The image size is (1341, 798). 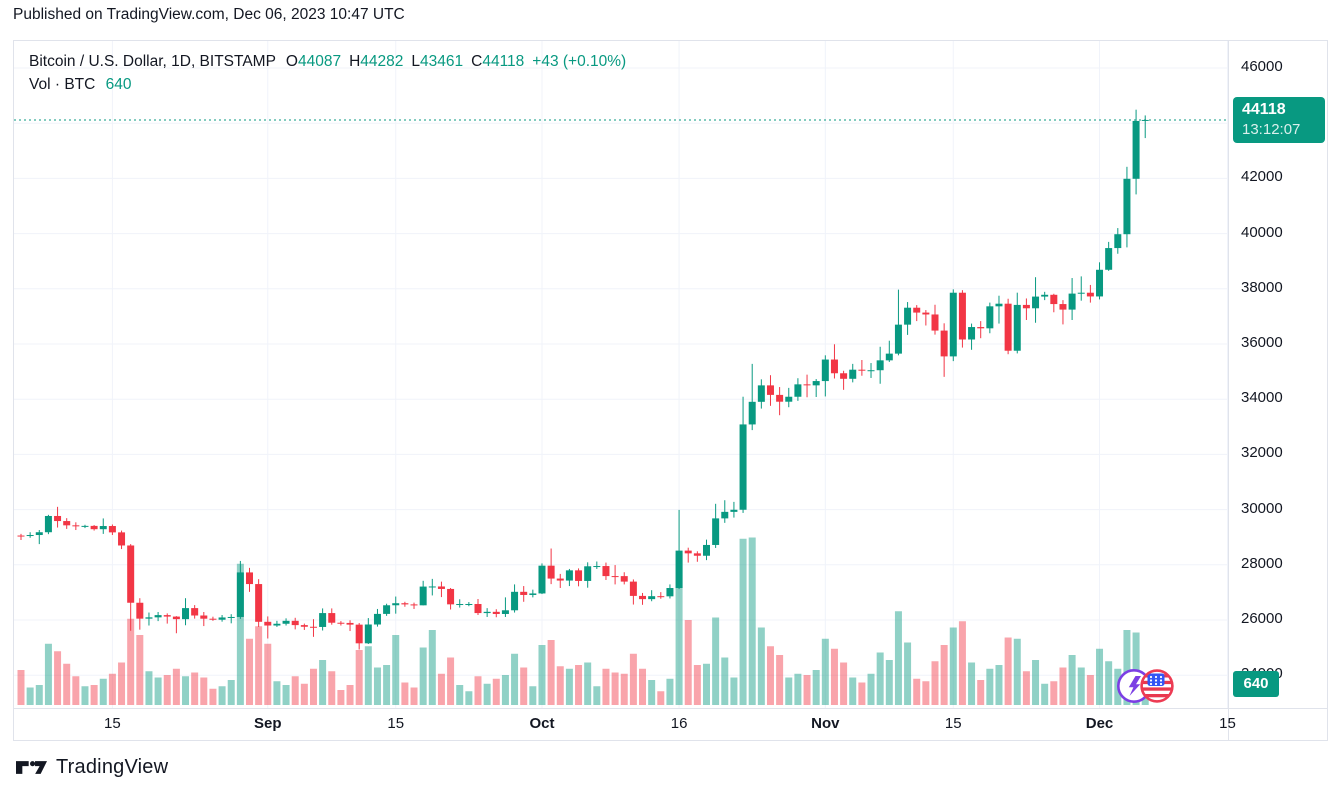 What do you see at coordinates (542, 723) in the screenshot?
I see `time-axis-label: Oct` at bounding box center [542, 723].